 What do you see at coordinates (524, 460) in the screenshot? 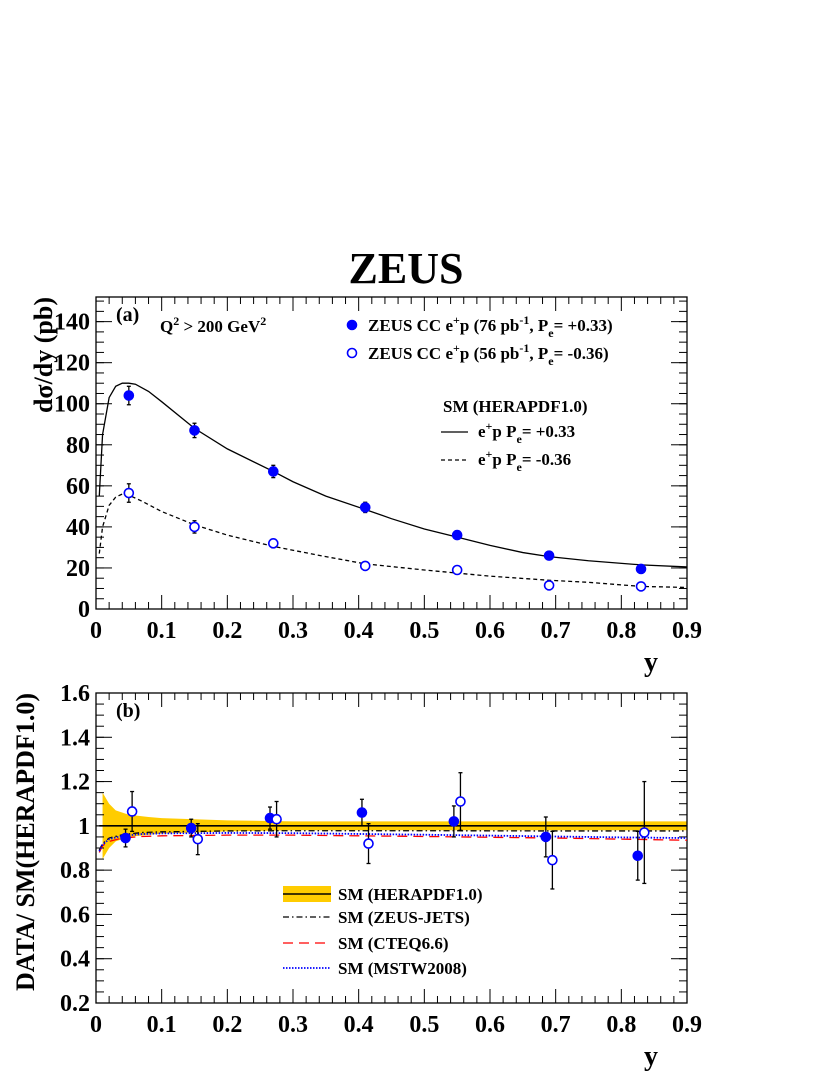
I see `legend-sm-neg: e+p Pe= -0.36` at bounding box center [524, 460].